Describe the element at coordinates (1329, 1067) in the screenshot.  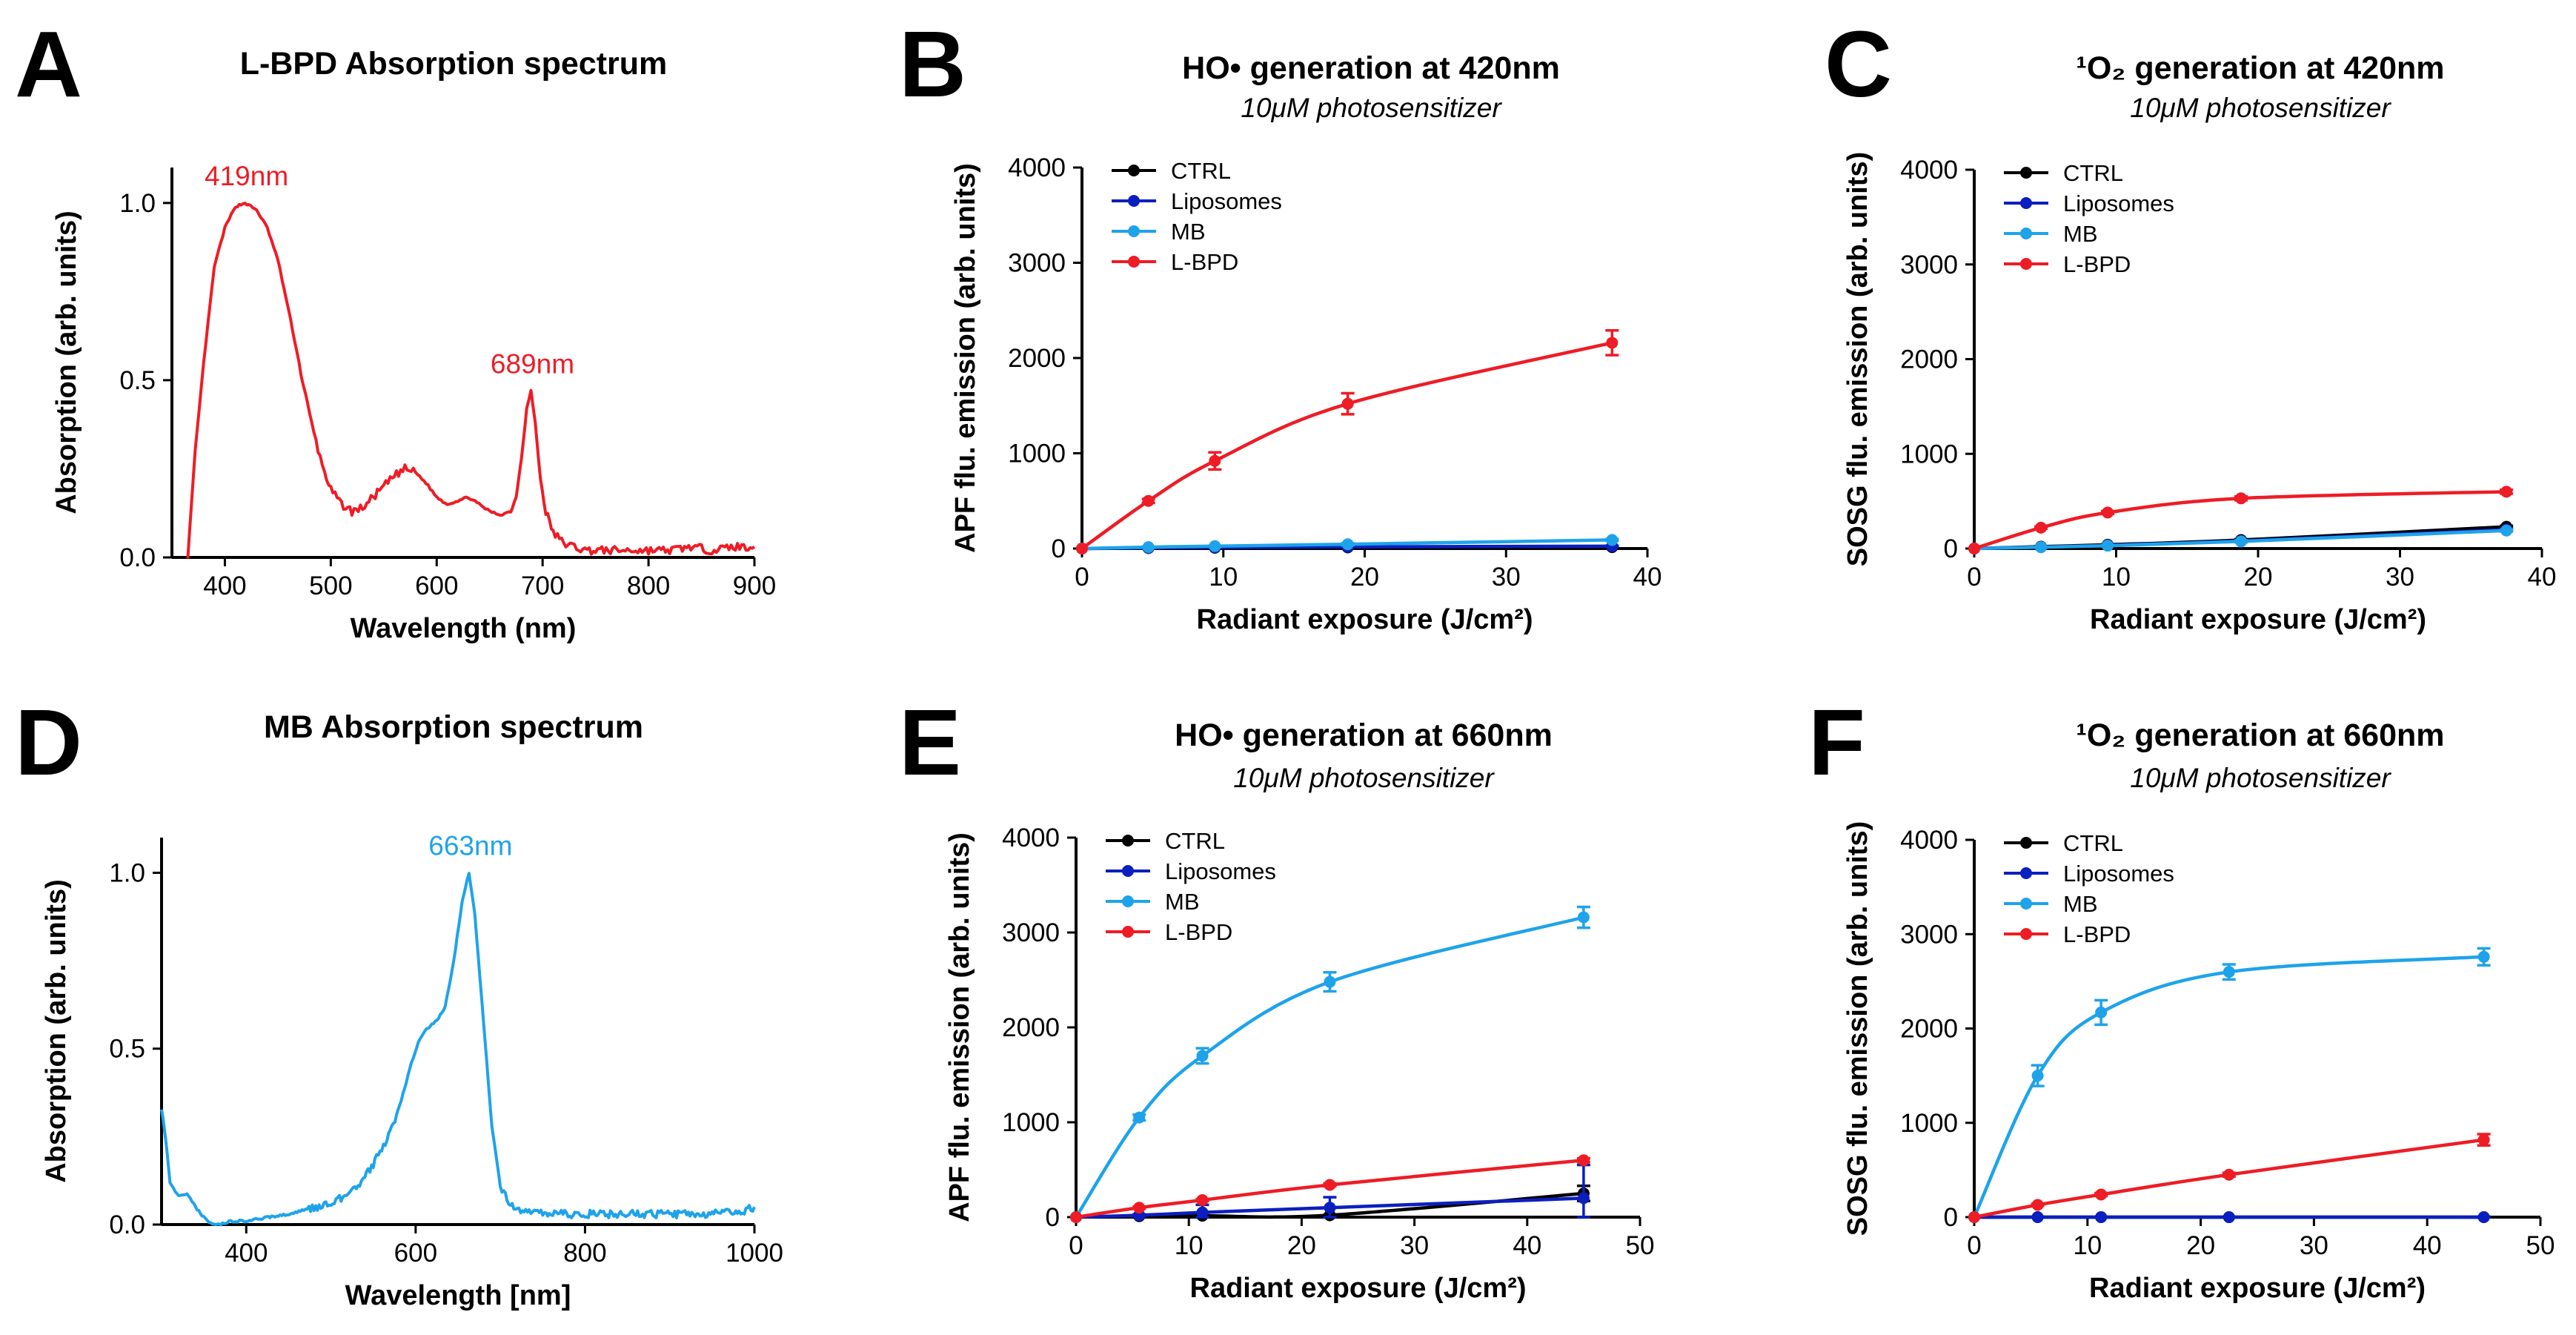
I see `curve-mb` at that location.